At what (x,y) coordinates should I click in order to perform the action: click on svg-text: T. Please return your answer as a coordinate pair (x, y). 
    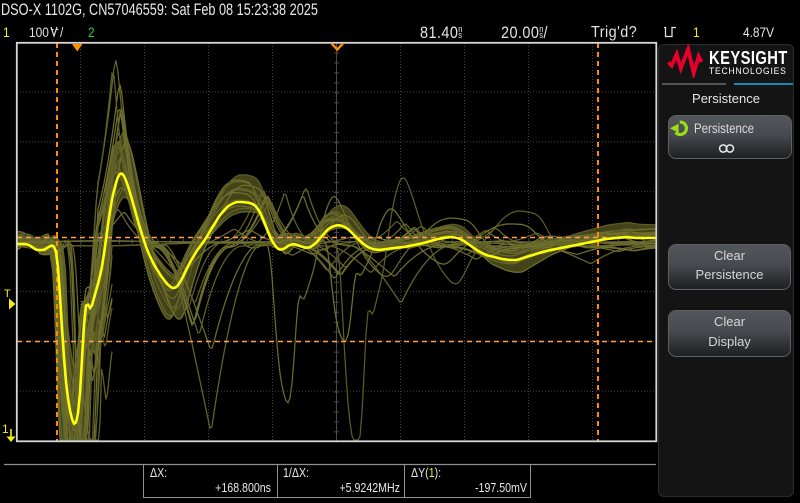
    Looking at the image, I should click on (7, 294).